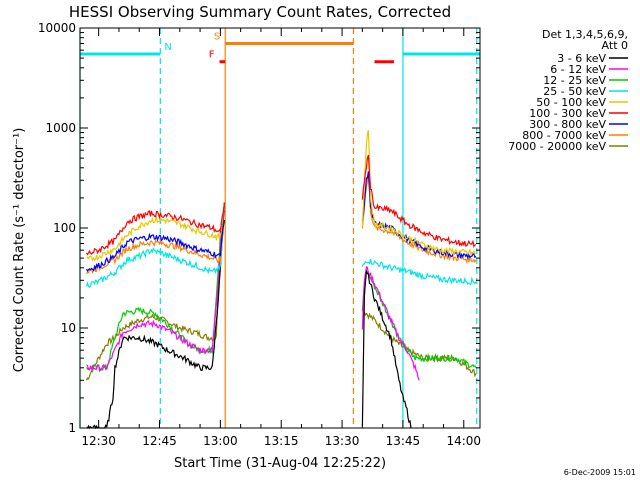  Describe the element at coordinates (581, 58) in the screenshot. I see `legend-entry-label: 3 - 6 keV` at that location.